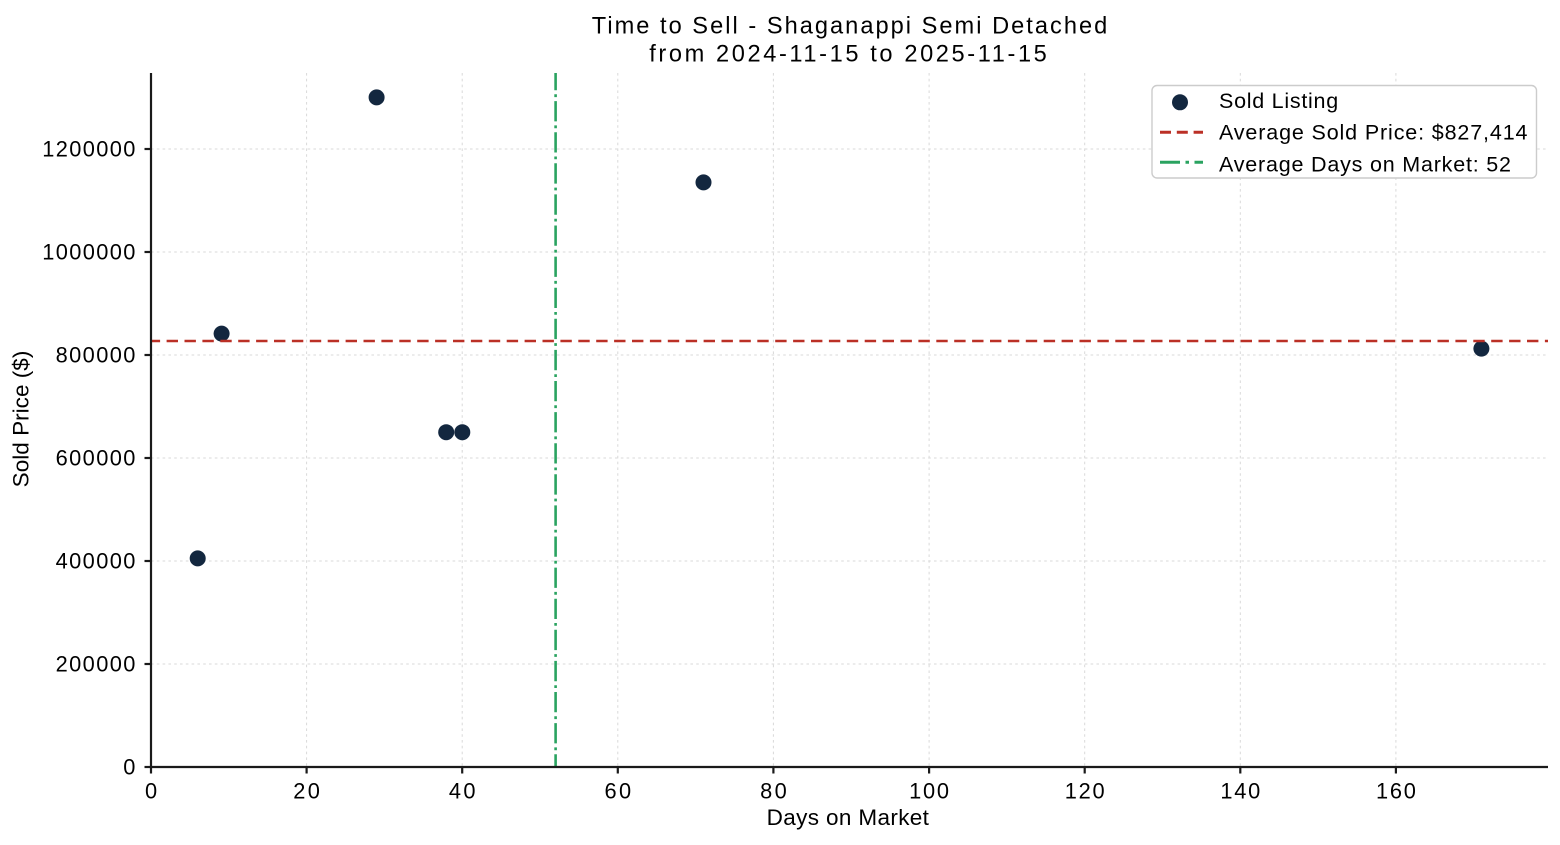  I want to click on svg-text: 140, so click(1240, 790).